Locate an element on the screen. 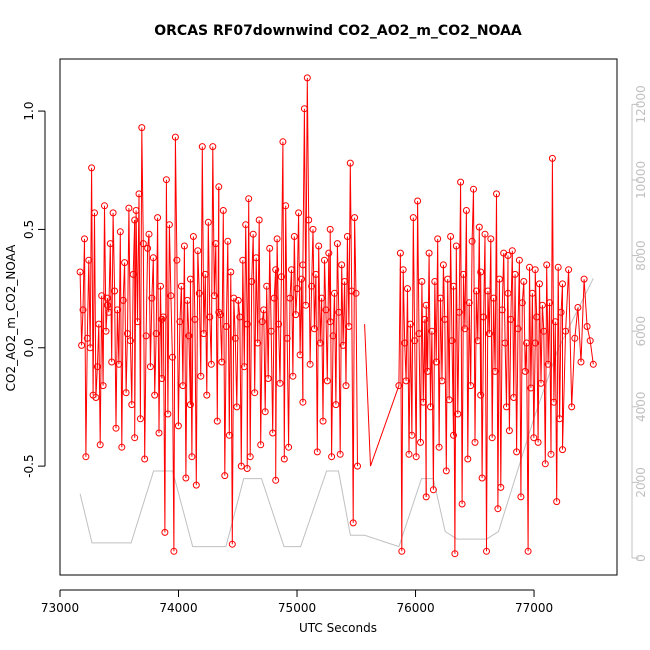 Image resolution: width=650 pixels, height=650 pixels. y-tick-label: 0.0 is located at coordinates (29, 347).